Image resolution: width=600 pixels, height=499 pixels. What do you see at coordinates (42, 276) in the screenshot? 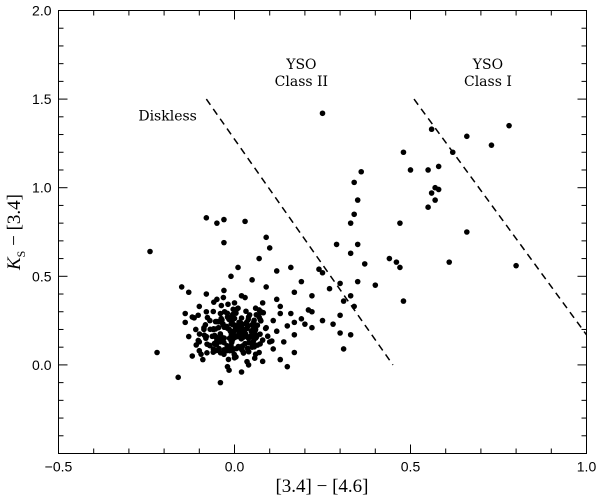
I see `y-tick-label: 0.5` at bounding box center [42, 276].